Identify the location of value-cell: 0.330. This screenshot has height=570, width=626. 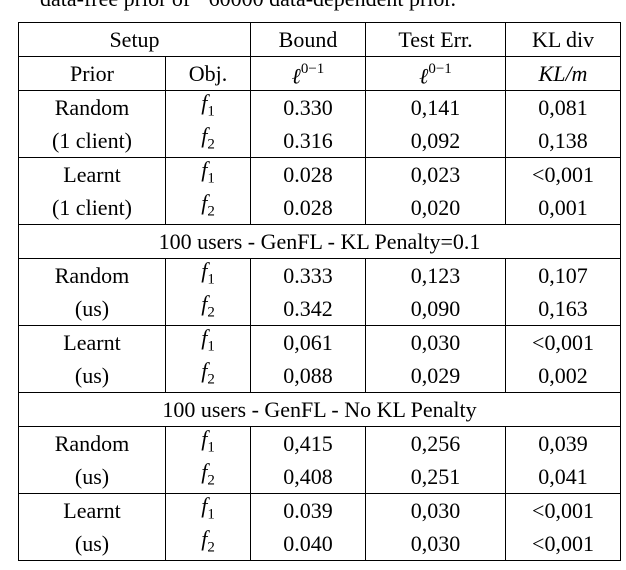
(308, 107).